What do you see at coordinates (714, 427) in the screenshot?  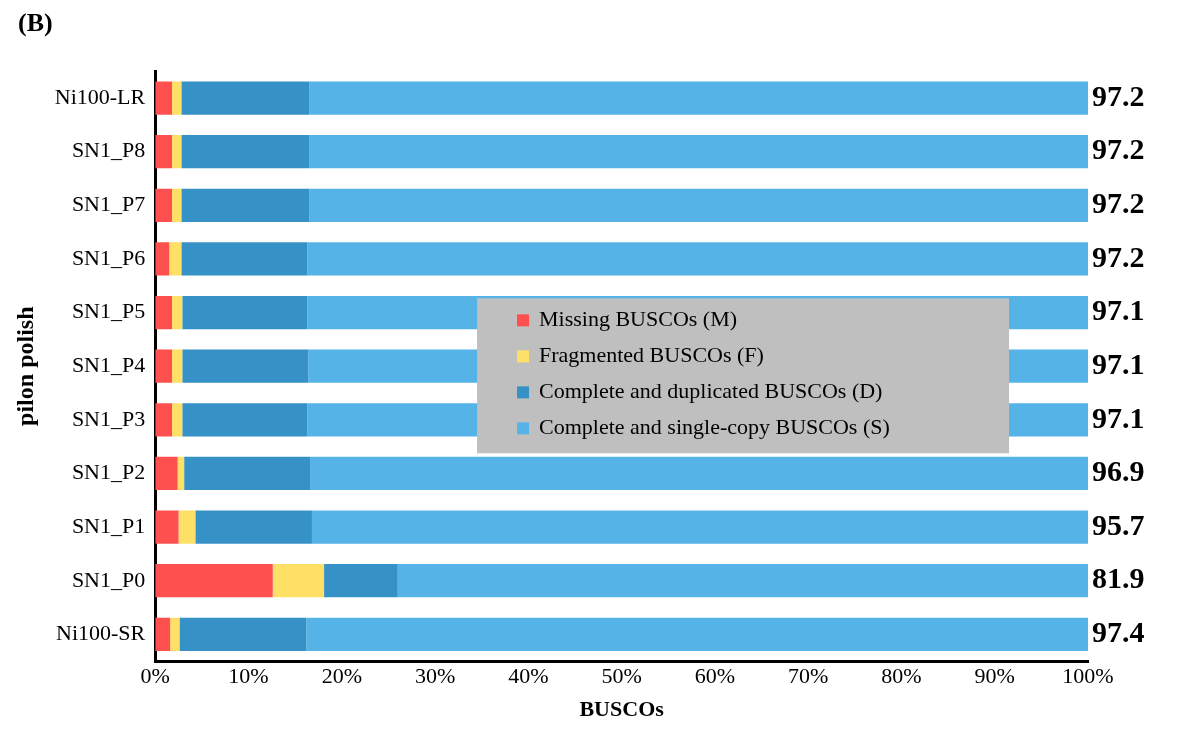 I see `legend-label: Complete and single-copy BUSCOs (S)` at bounding box center [714, 427].